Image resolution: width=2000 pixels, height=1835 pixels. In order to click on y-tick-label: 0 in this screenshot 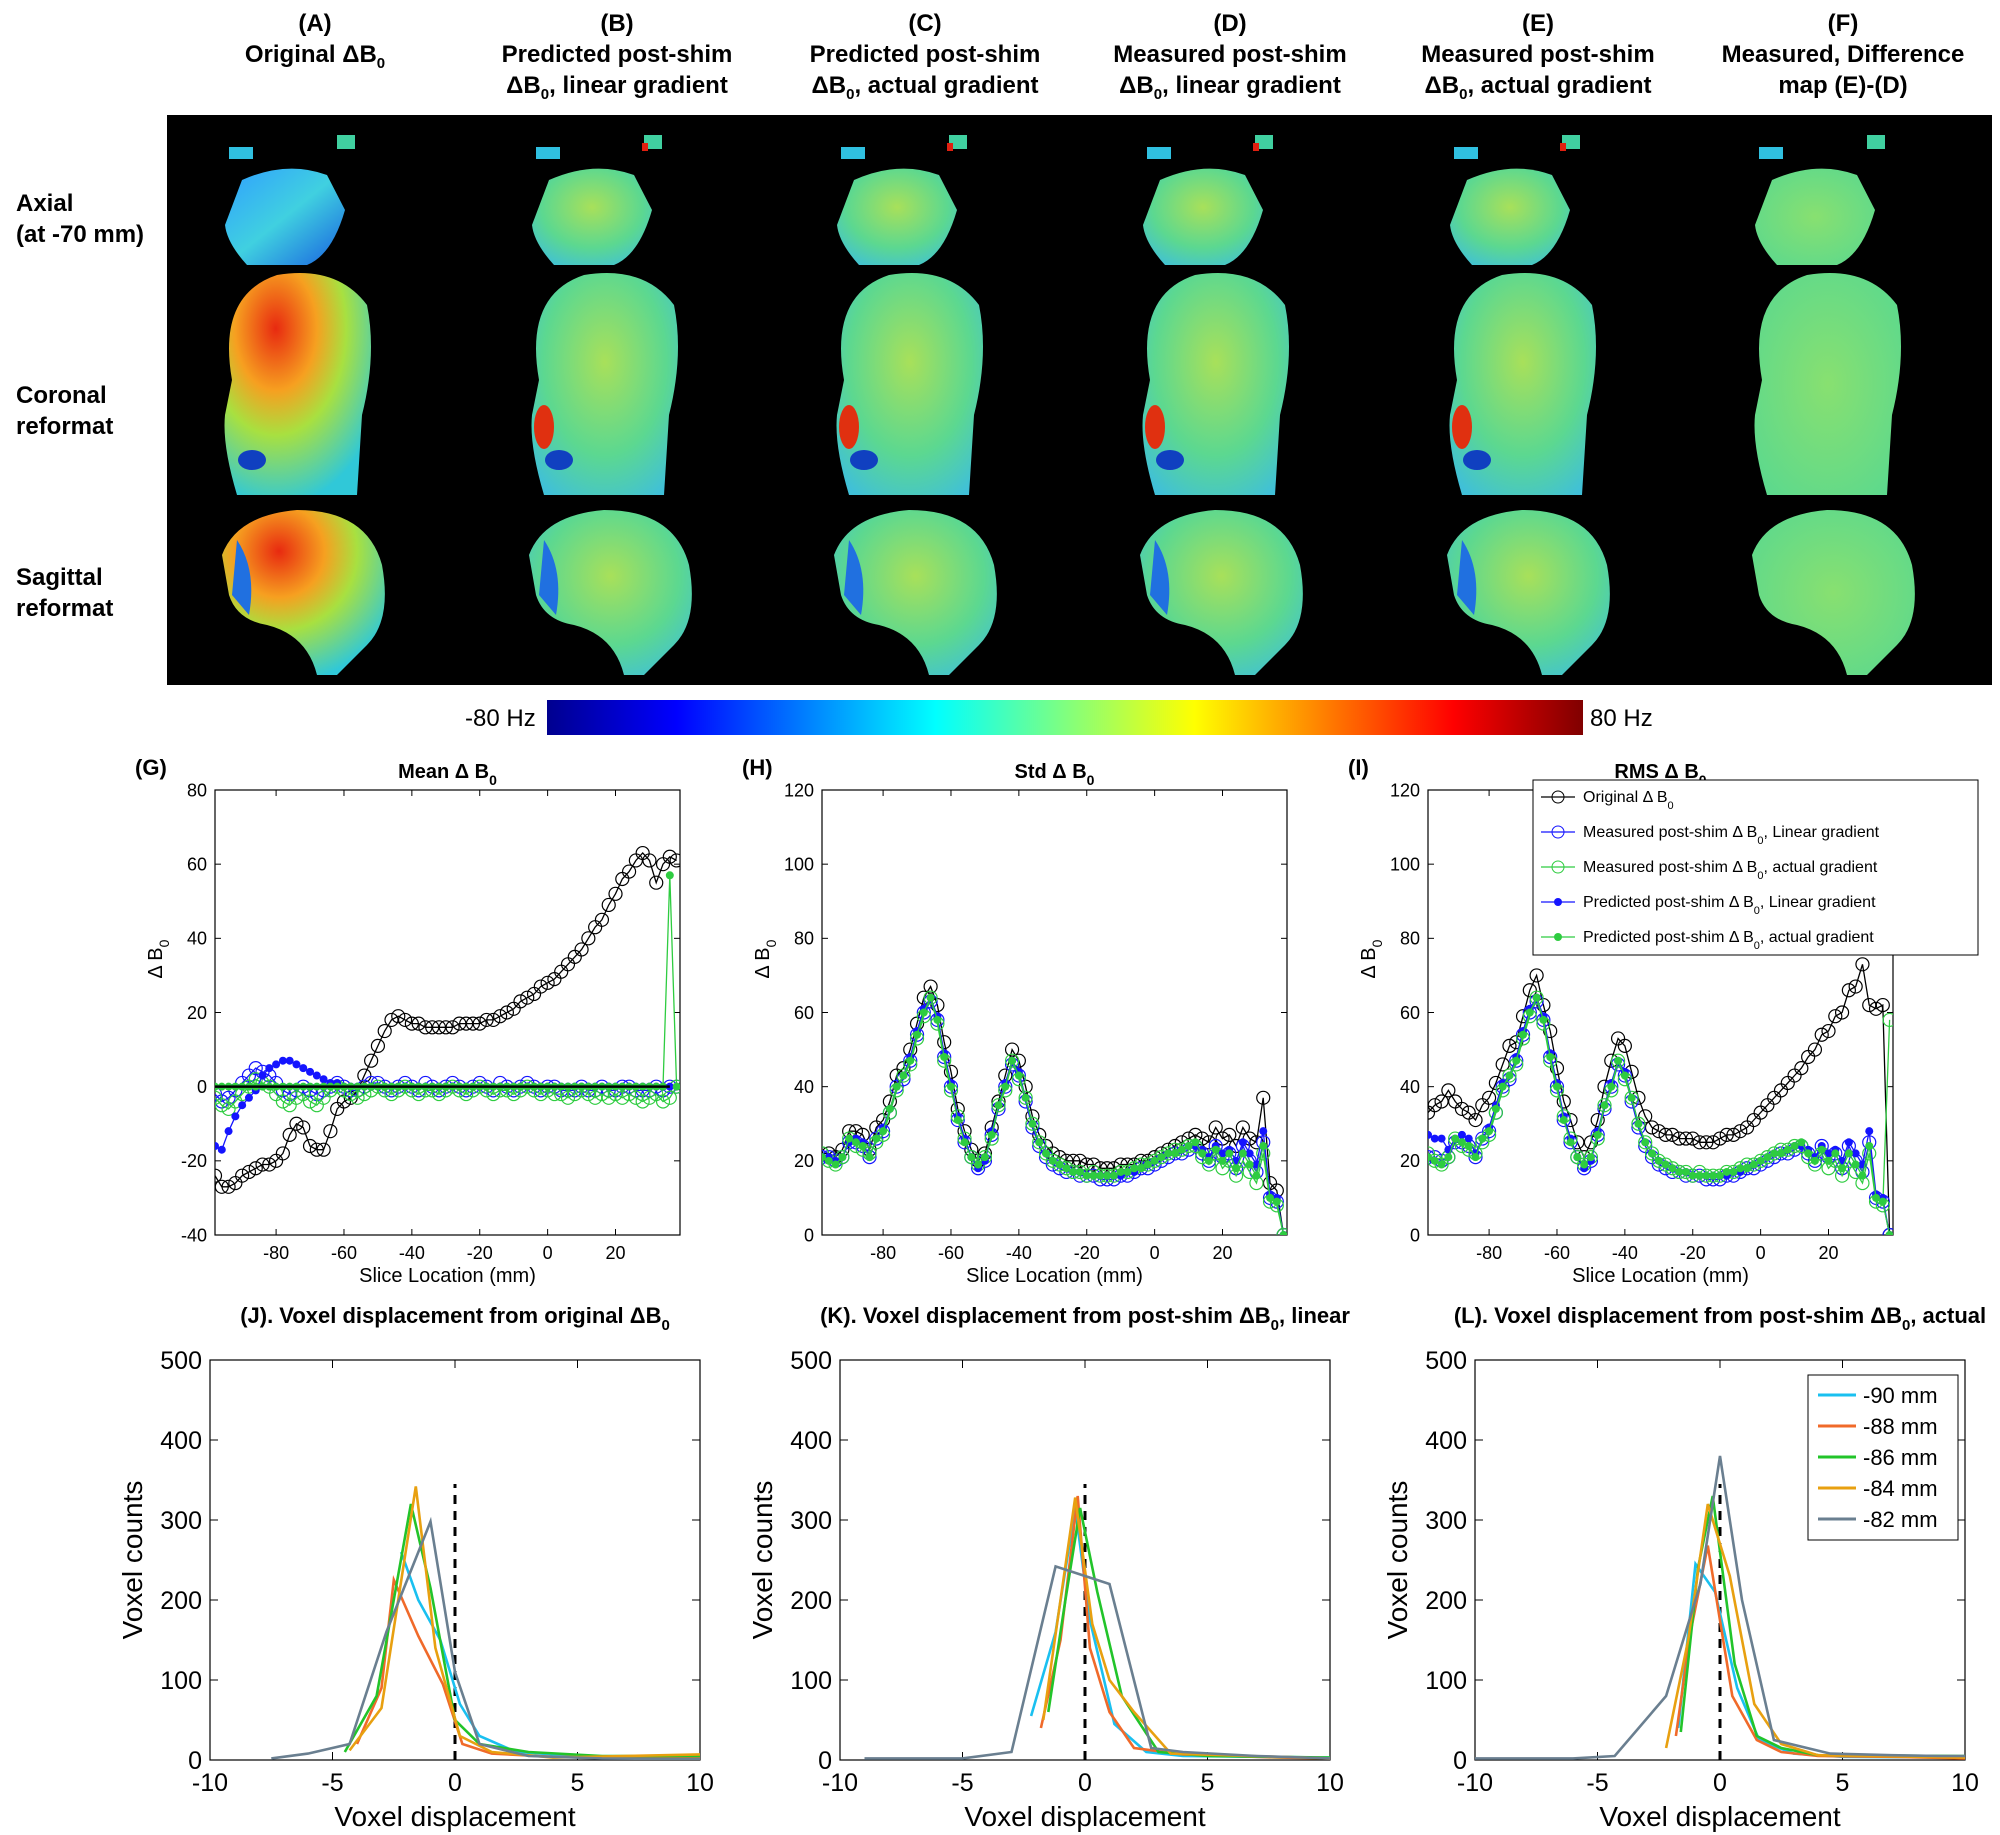, I will do `click(202, 1087)`.